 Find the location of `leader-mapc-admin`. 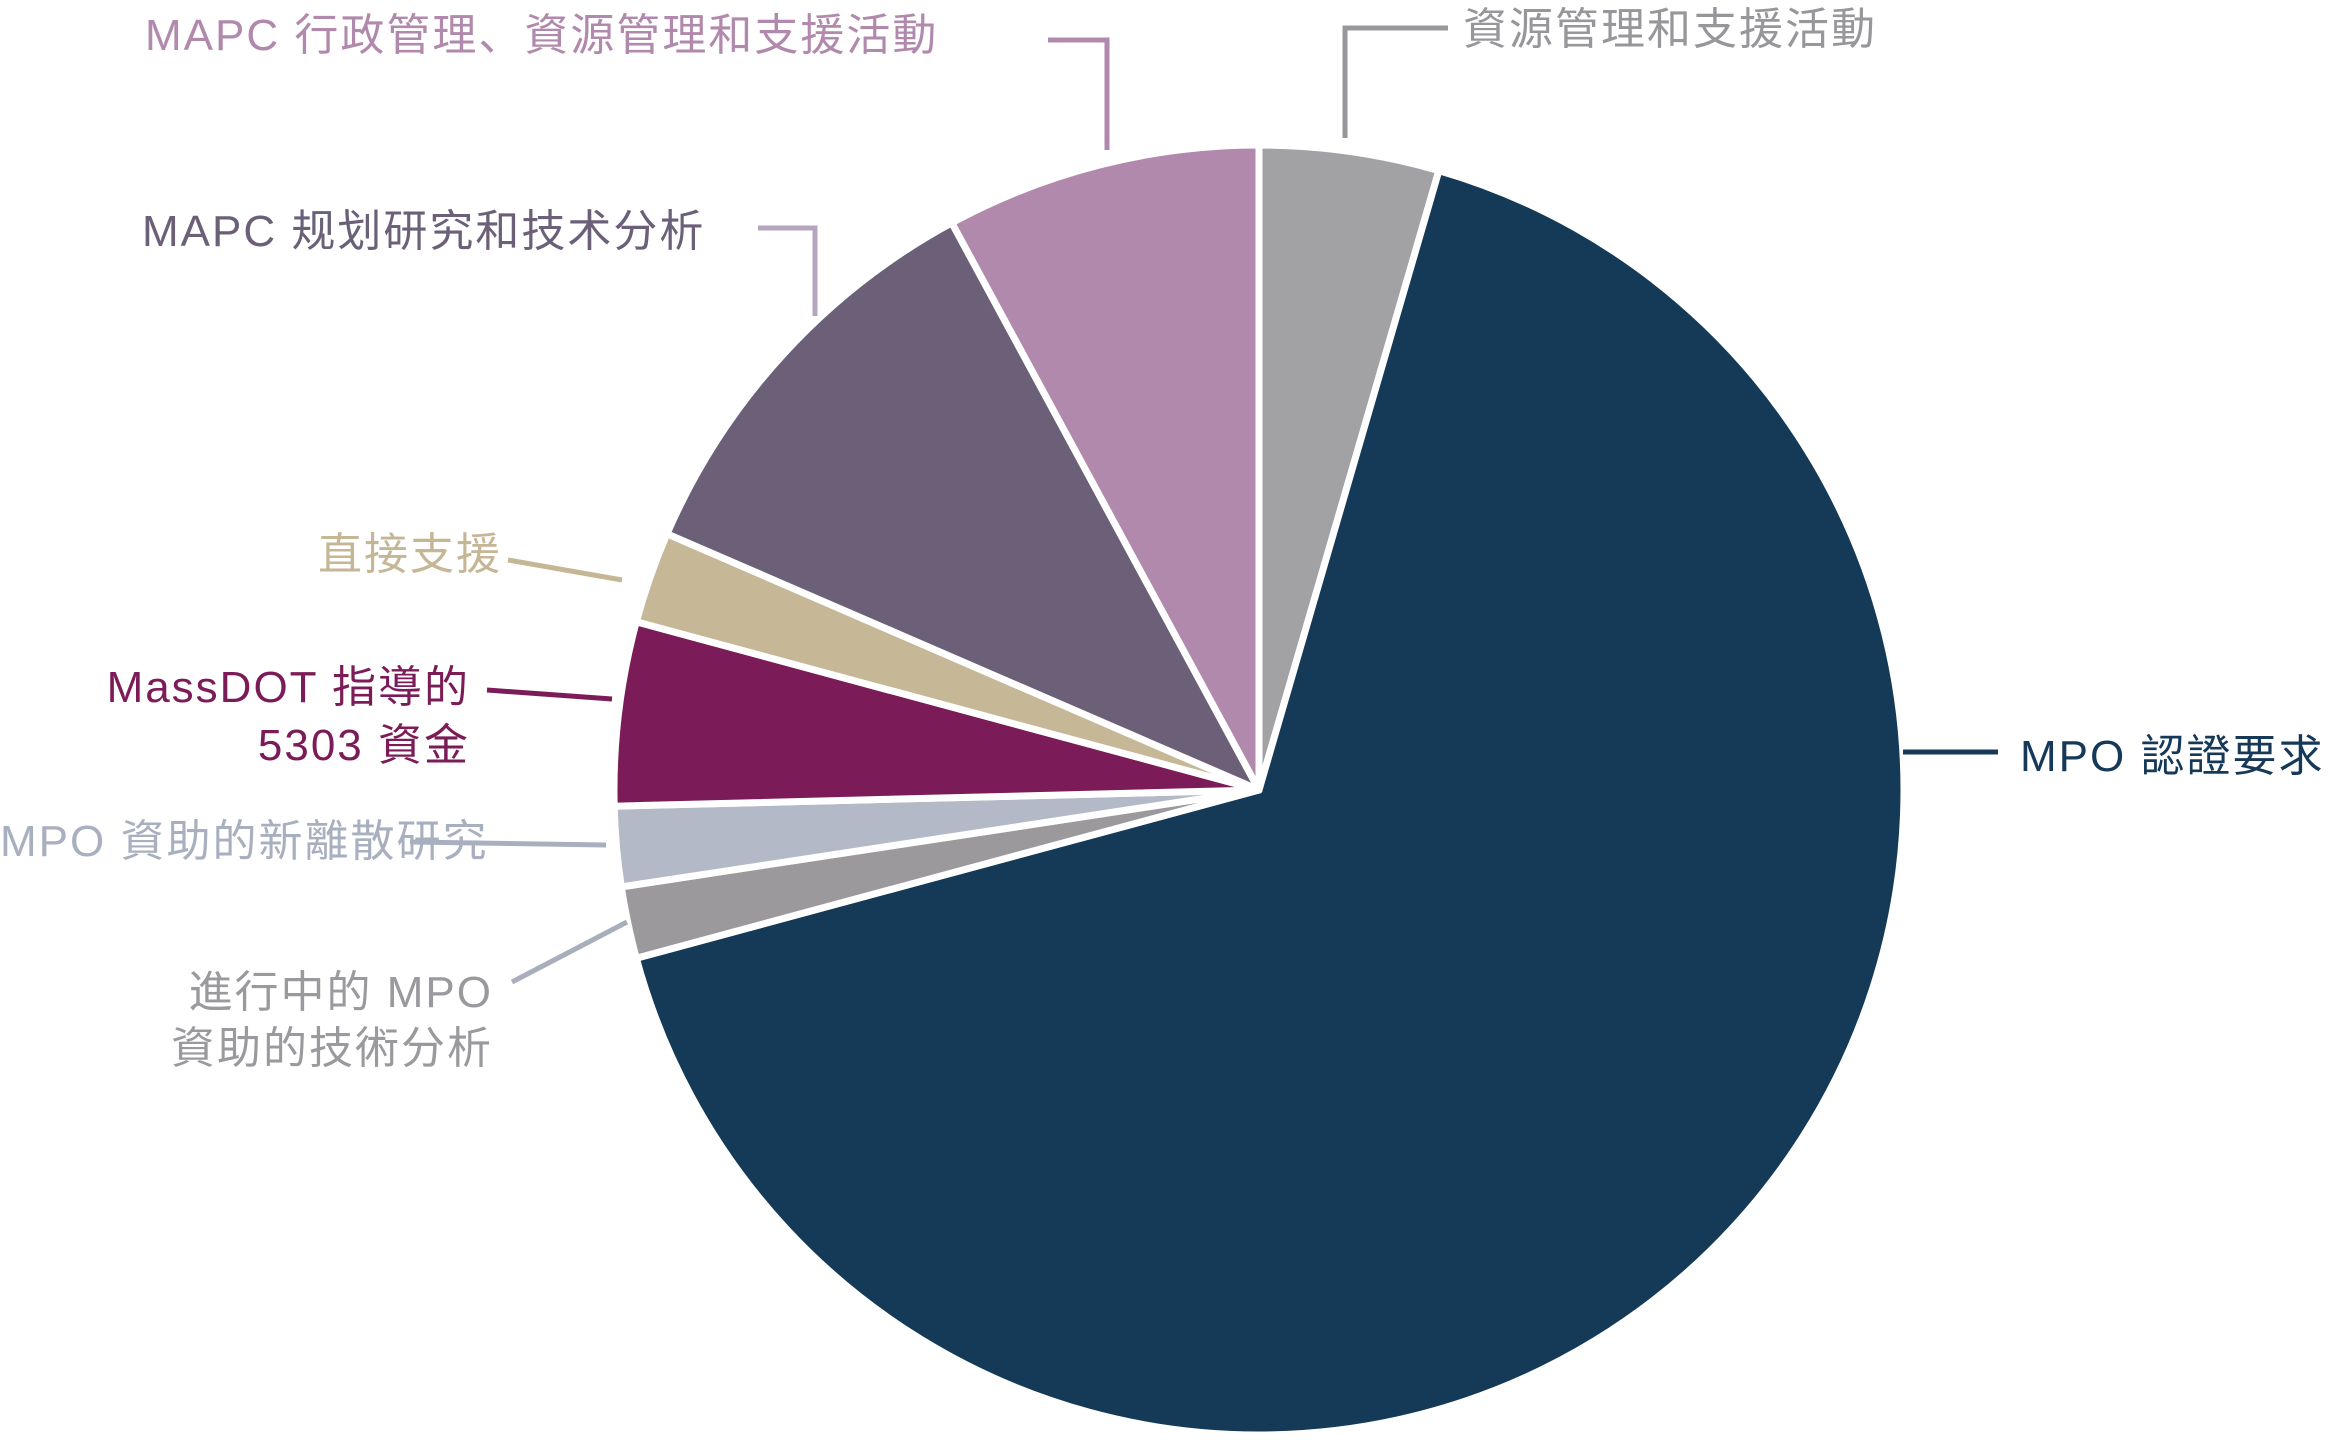

leader-mapc-admin is located at coordinates (1079, 93).